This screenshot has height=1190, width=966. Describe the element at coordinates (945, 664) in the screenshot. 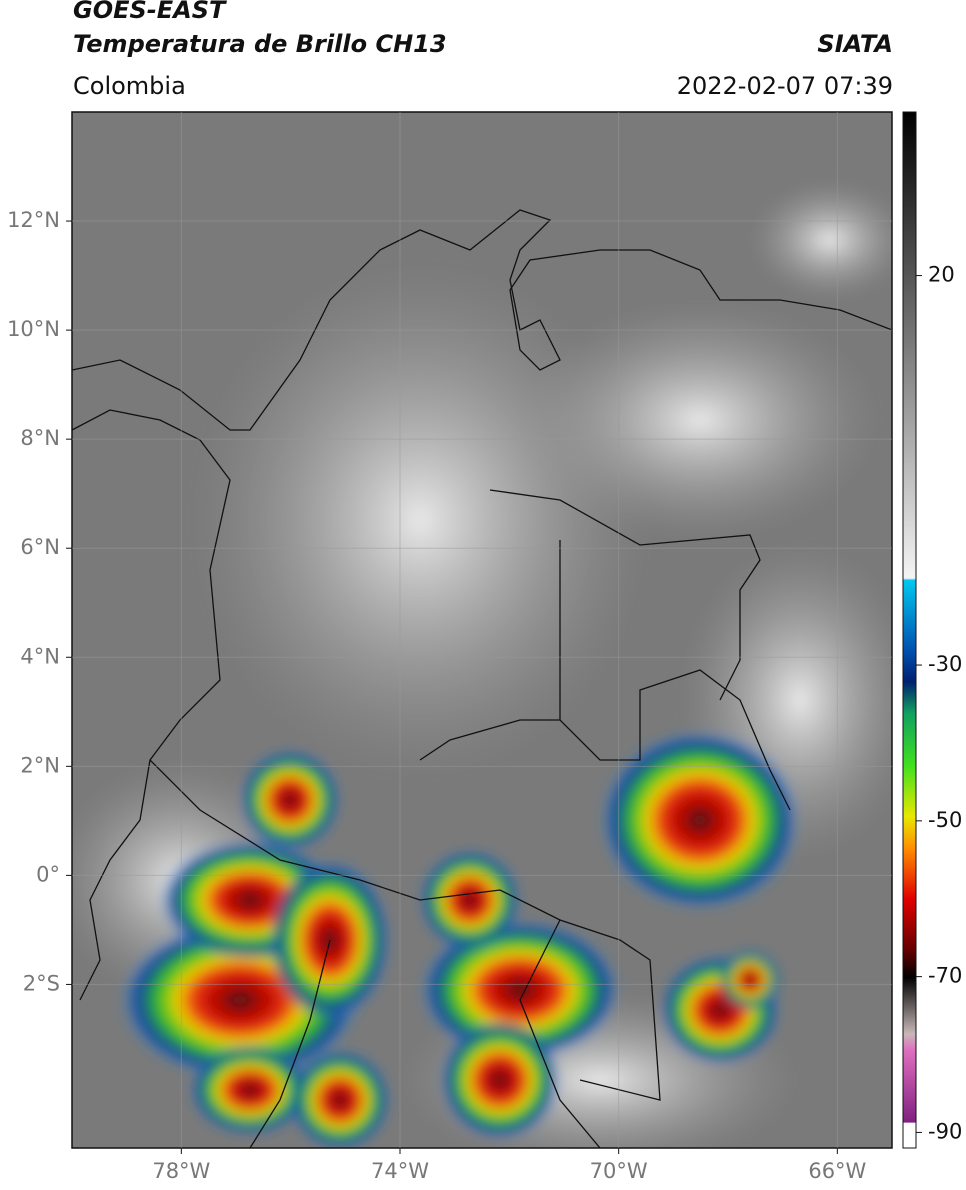

I see `colorbar-tick-label: -30` at that location.